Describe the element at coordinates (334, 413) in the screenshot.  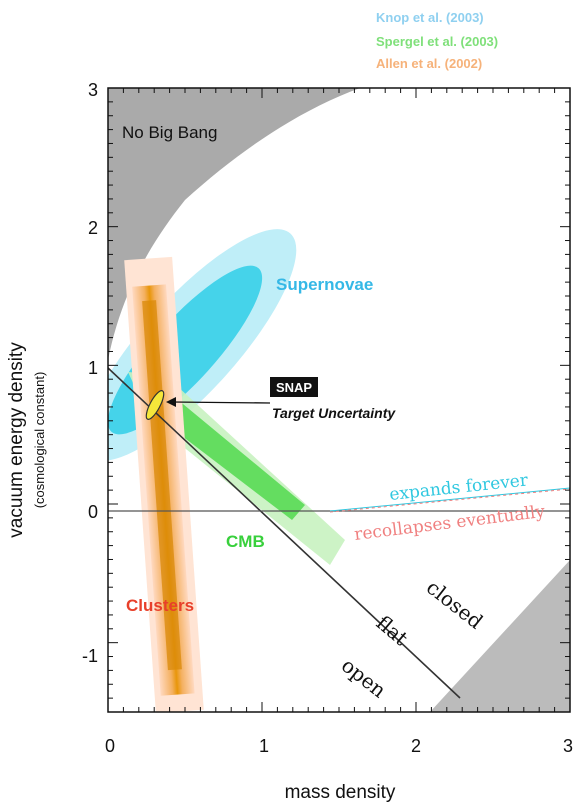
I see `snap-target-uncertainty: Target Uncertainty` at that location.